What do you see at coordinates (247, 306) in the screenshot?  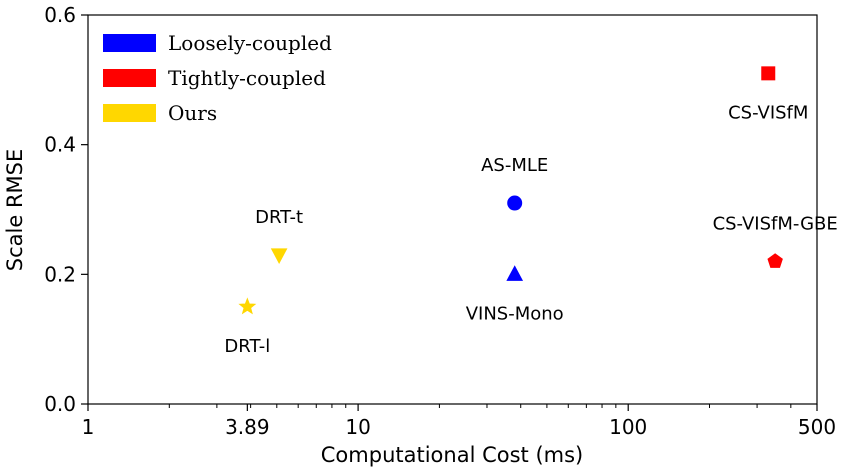 I see `marker-drt-l` at bounding box center [247, 306].